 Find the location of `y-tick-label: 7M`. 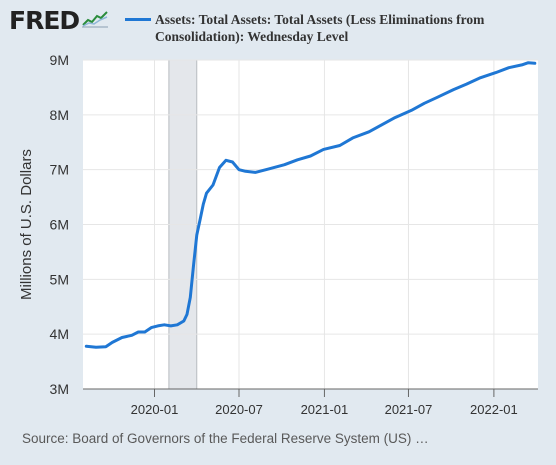

y-tick-label: 7M is located at coordinates (59, 170).